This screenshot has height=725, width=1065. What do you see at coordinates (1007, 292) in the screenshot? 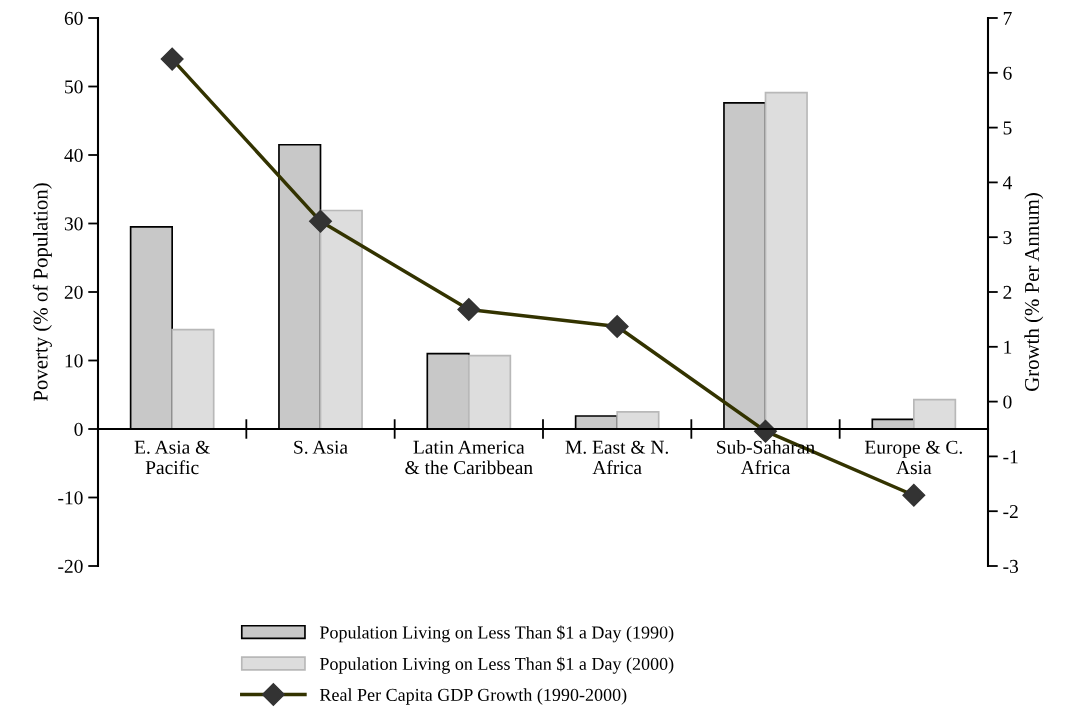
I see `y2-tick-label: 2` at bounding box center [1007, 292].